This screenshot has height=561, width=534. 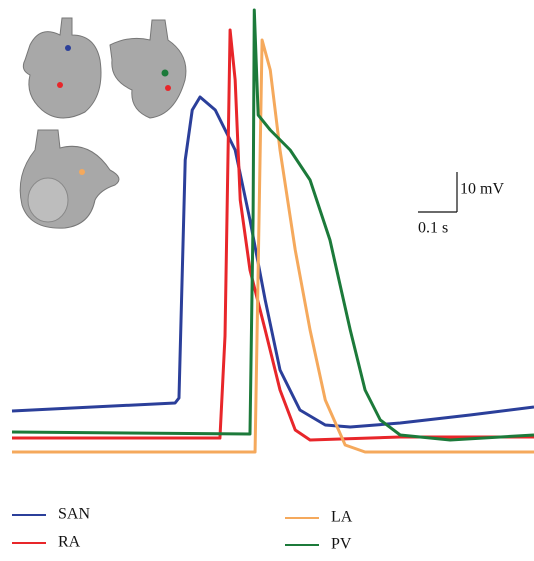 What do you see at coordinates (342, 517) in the screenshot?
I see `legend-label: LA` at bounding box center [342, 517].